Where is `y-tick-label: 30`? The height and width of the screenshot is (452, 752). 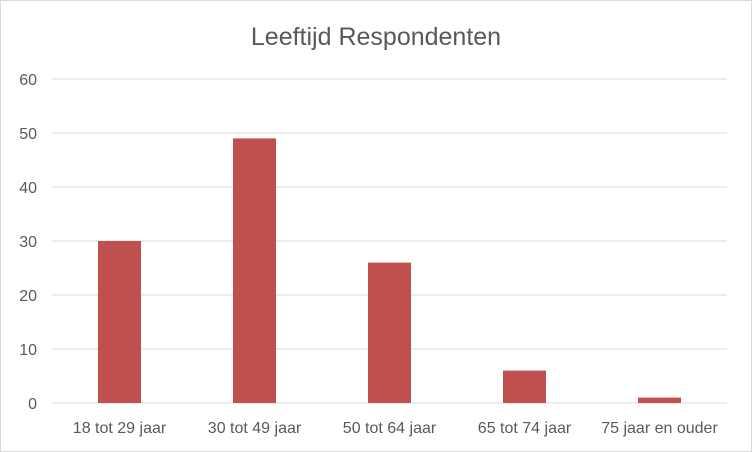 y-tick-label: 30 is located at coordinates (28, 242).